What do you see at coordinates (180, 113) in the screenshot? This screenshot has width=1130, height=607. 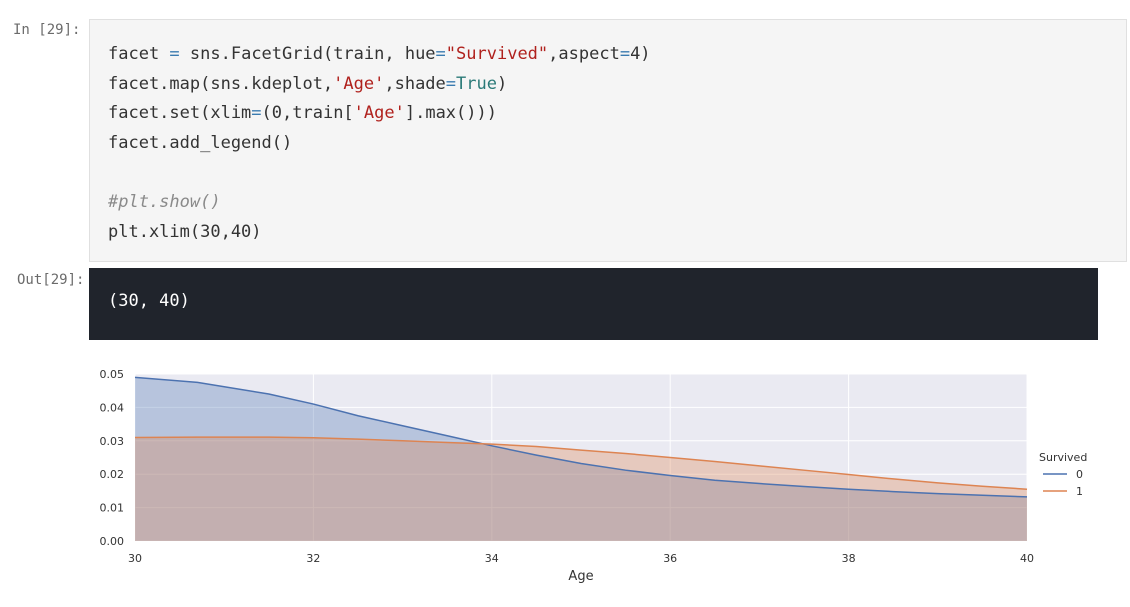 I see `code-token: facet.set(xlim` at bounding box center [180, 113].